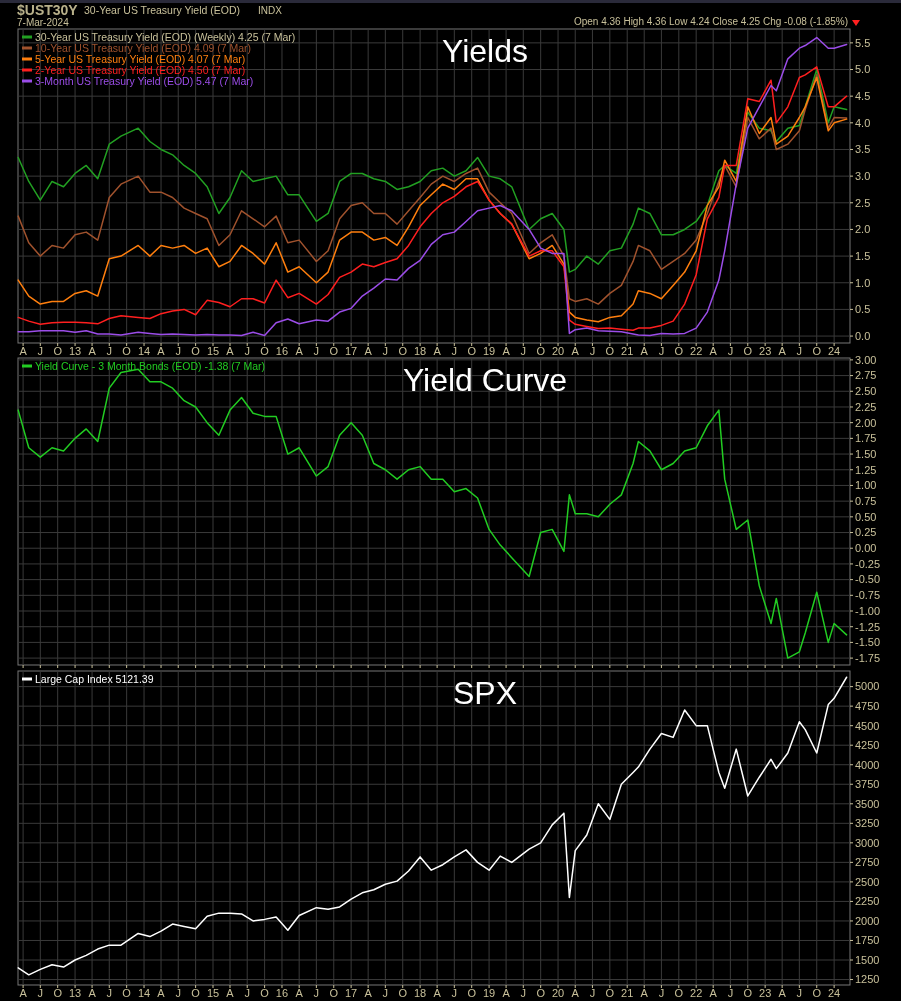 The image size is (901, 1001). Describe the element at coordinates (43, 22) in the screenshot. I see `text: 7-Mar-2024` at that location.